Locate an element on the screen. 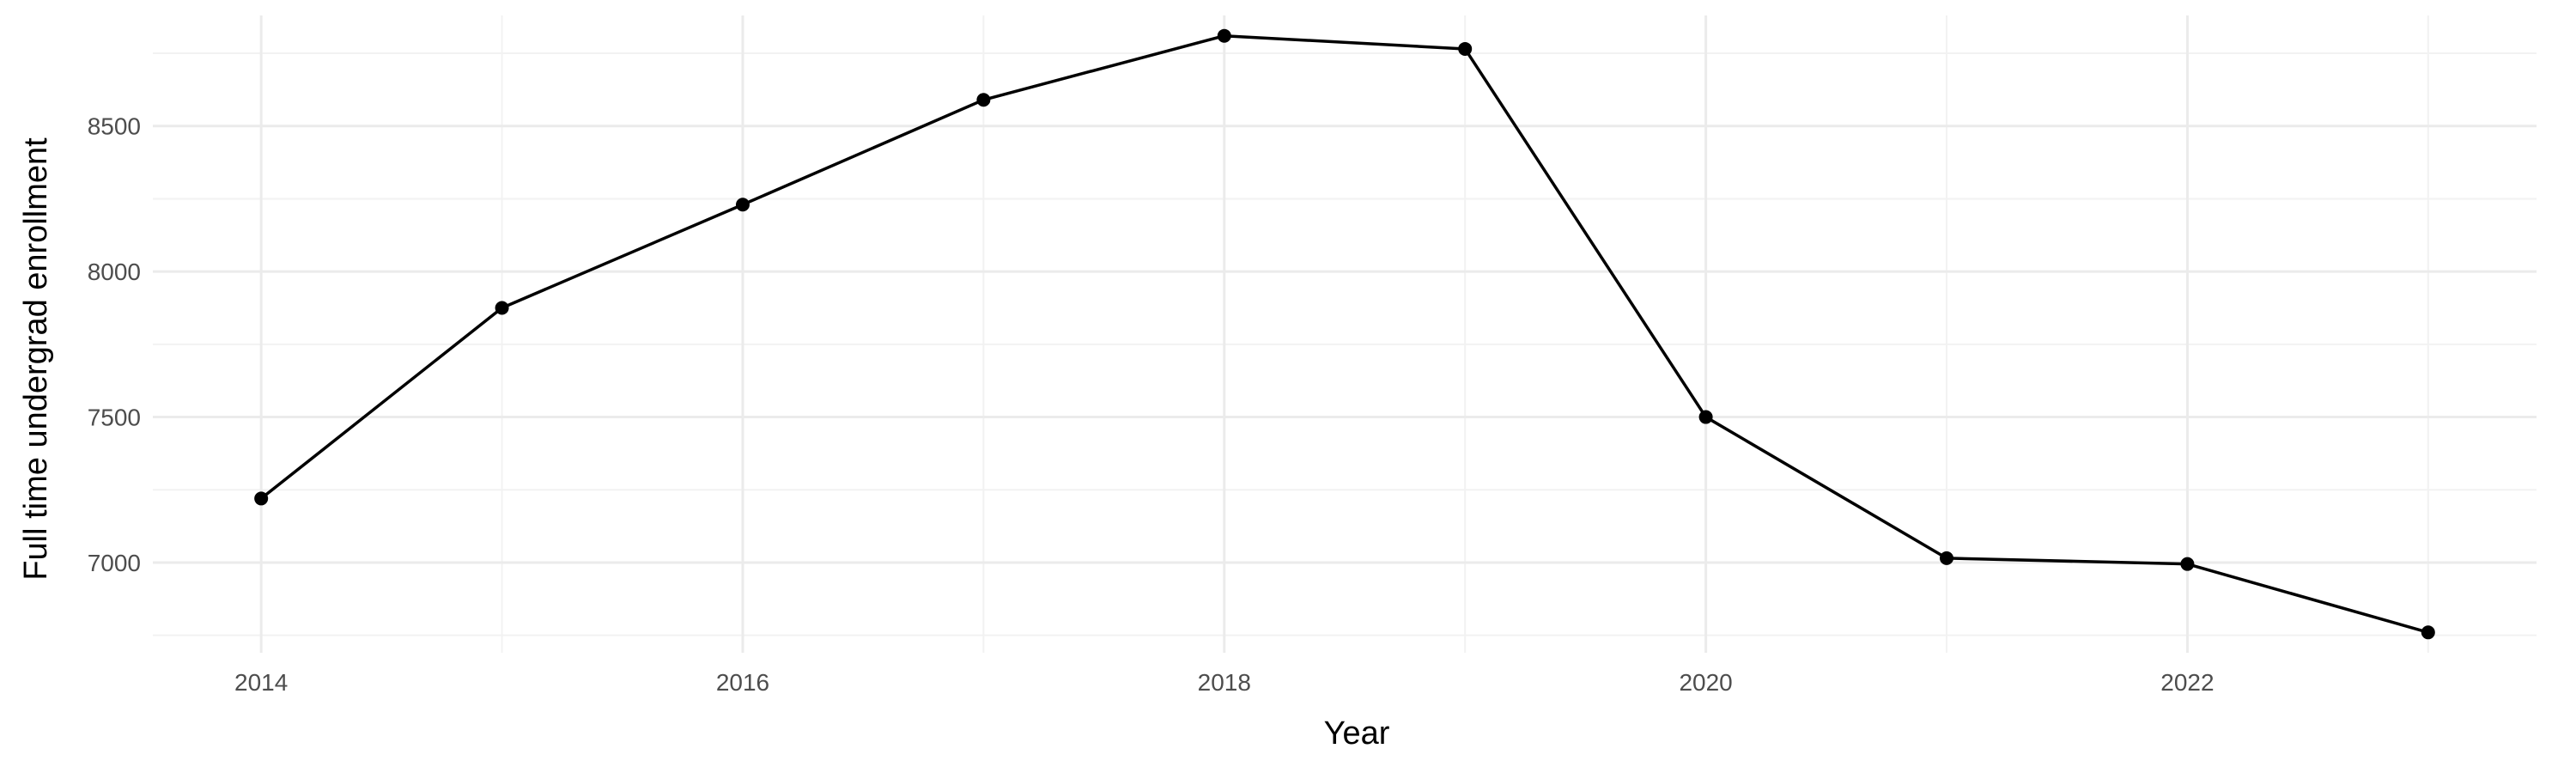  x-tick-labels: 2014 2016 2018 2020 2022 is located at coordinates (1224, 682).